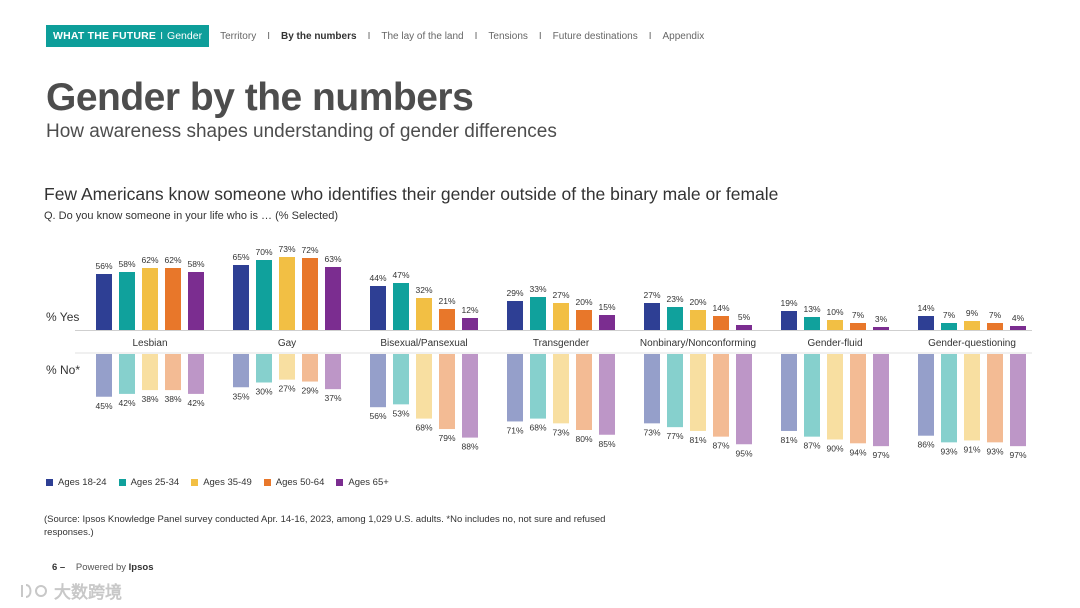 The width and height of the screenshot is (1080, 608). Describe the element at coordinates (744, 317) in the screenshot. I see `yes-data-label: 5%` at that location.